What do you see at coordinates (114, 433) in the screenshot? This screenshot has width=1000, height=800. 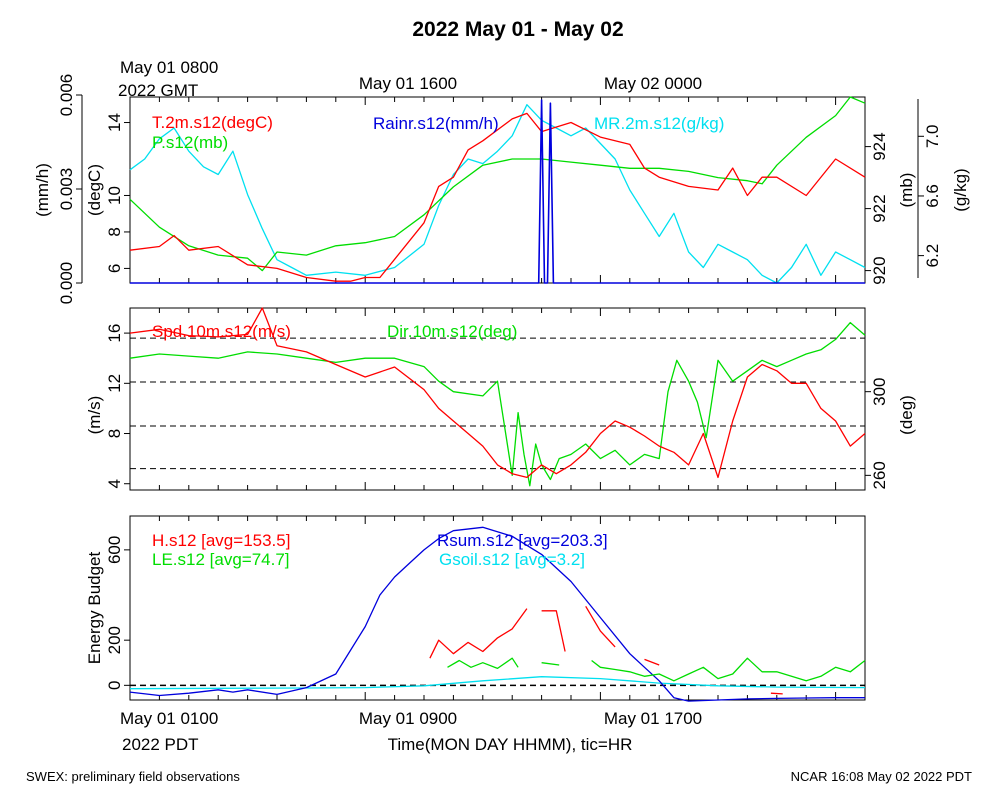 I see `speed-axis-tick-label: 8` at bounding box center [114, 433].